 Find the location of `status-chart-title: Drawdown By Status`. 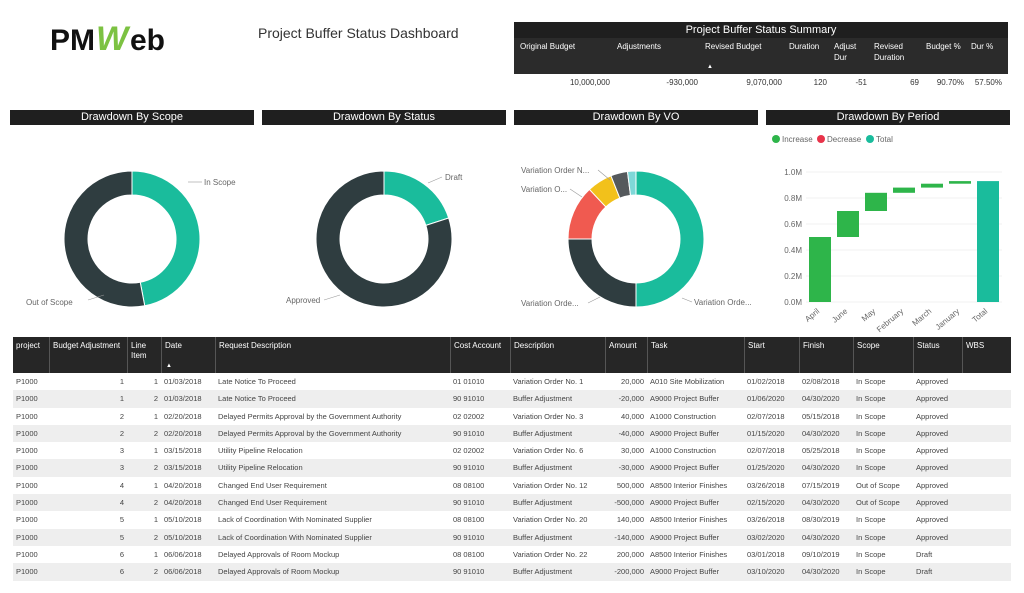

status-chart-title: Drawdown By Status is located at coordinates (384, 117).